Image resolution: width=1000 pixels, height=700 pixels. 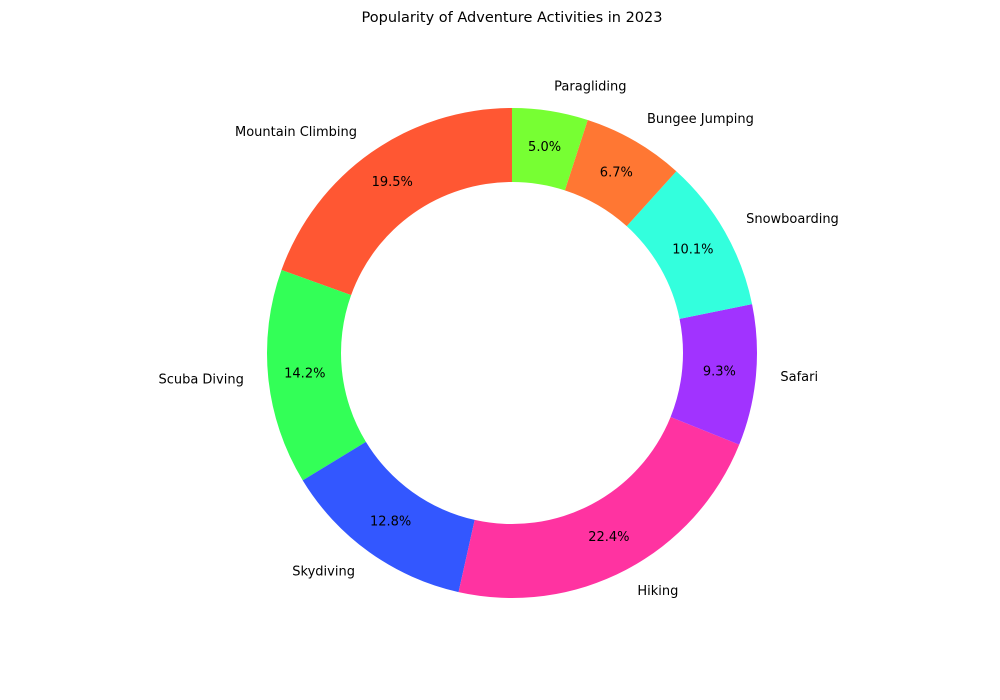 What do you see at coordinates (304, 373) in the screenshot?
I see `pct-scuba-diving: 14.2%` at bounding box center [304, 373].